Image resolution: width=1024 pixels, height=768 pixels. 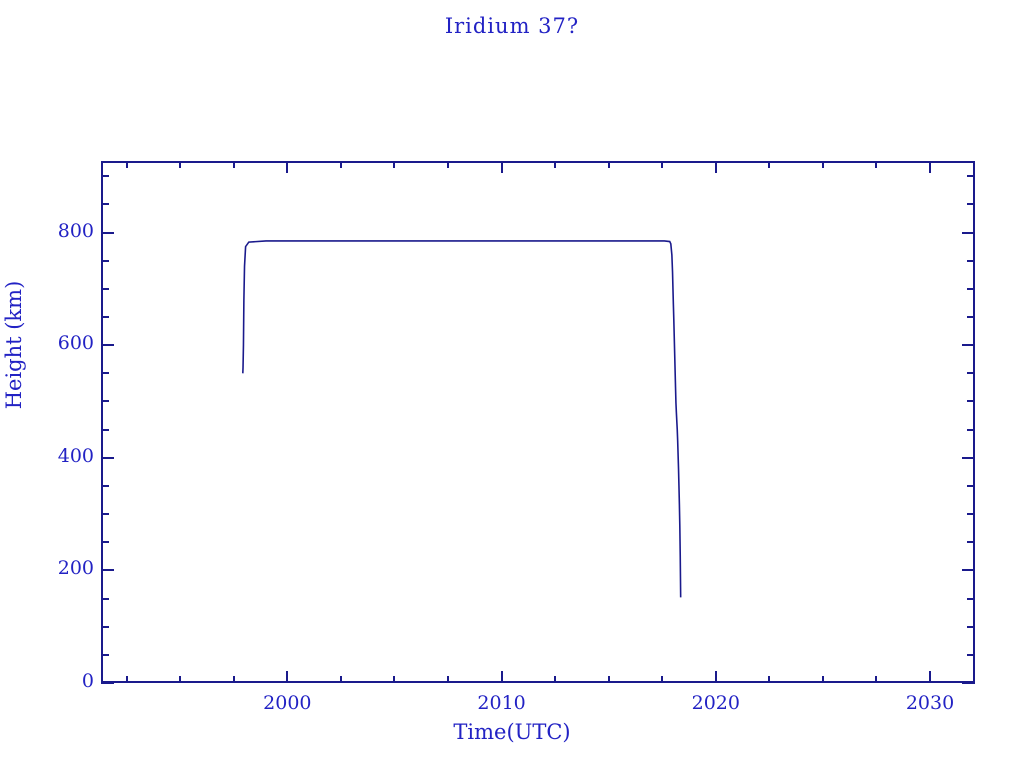 I want to click on y-tick-label: 0, so click(x=87, y=681).